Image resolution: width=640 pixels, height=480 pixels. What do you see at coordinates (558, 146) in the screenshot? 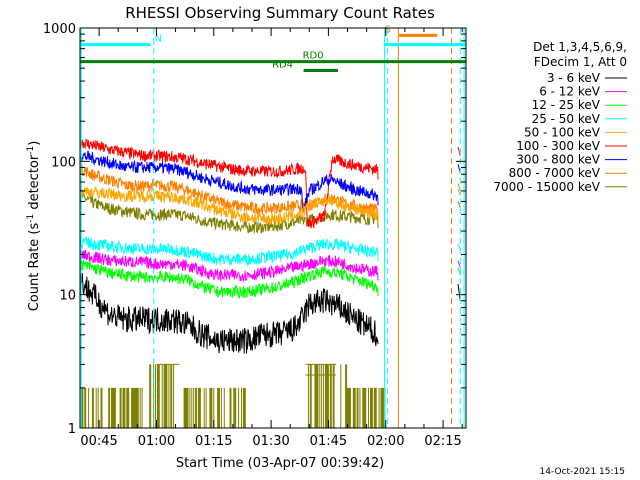
I see `legend-label: 100 - 300 keV` at bounding box center [558, 146].